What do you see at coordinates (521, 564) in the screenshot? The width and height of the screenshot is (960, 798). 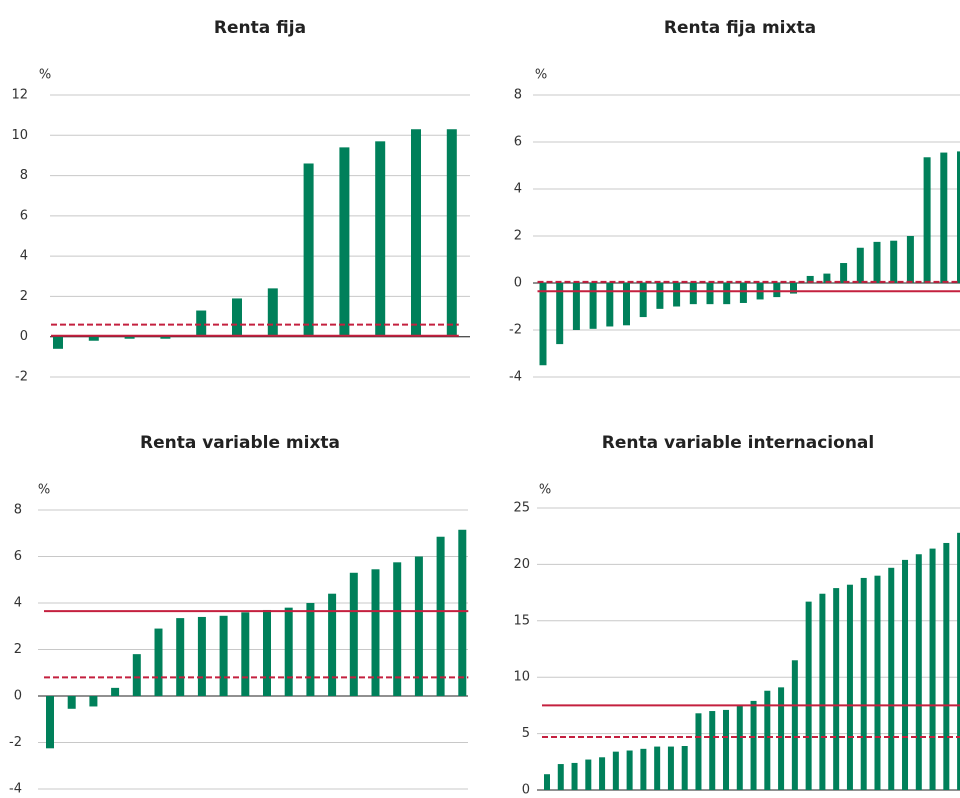 I see `y-tick-label: 20` at bounding box center [521, 564].